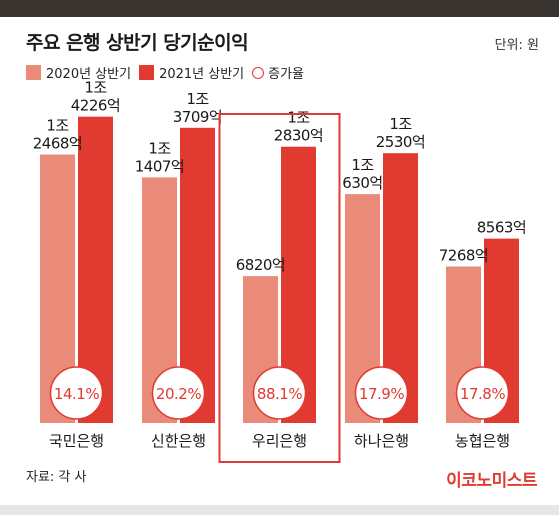  I want to click on legend-item-2021: 2021년 상반기, so click(191, 72).